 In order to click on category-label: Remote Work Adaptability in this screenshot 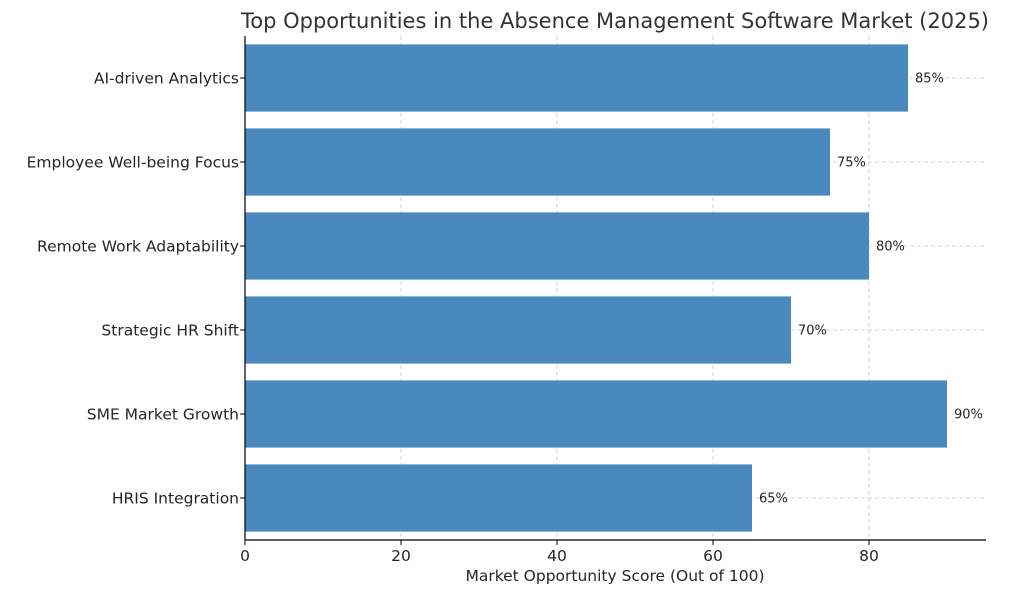, I will do `click(138, 247)`.